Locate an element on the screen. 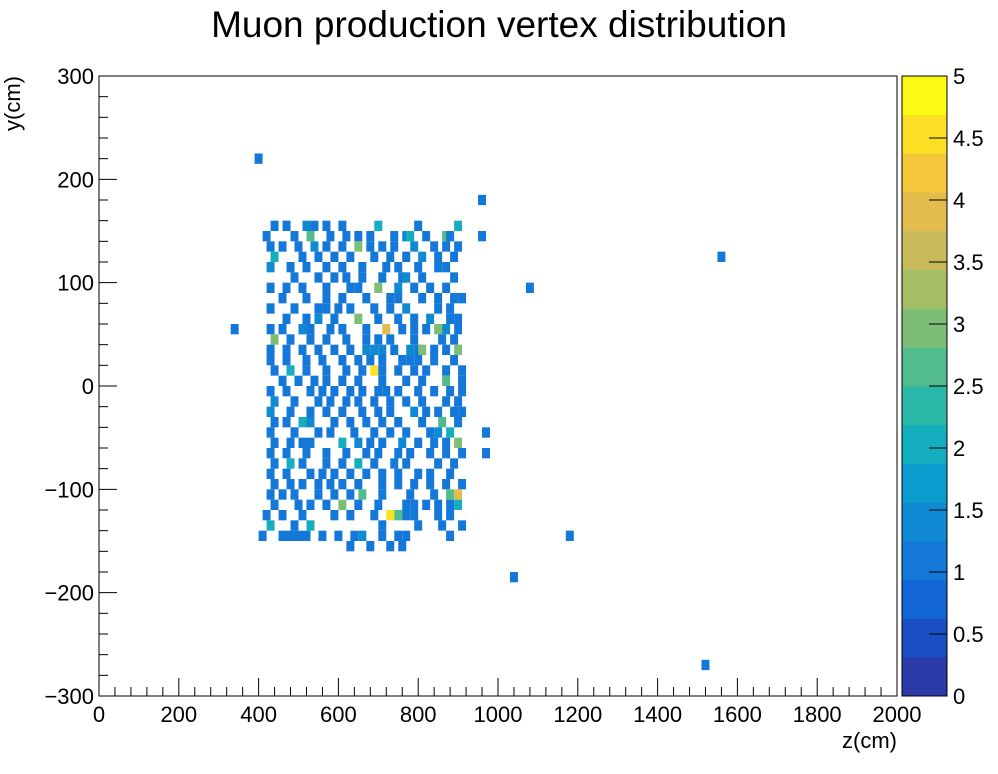  y-tick-label: −100 is located at coordinates (69, 489).